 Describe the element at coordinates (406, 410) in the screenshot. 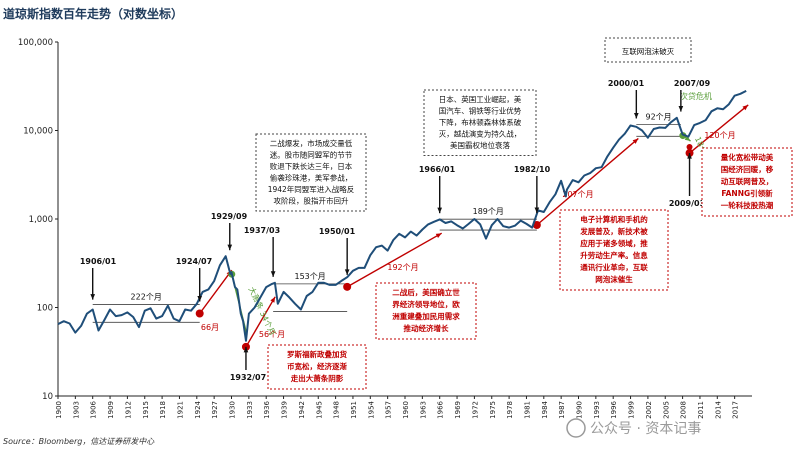

I see `x-tick-label: 1960` at that location.